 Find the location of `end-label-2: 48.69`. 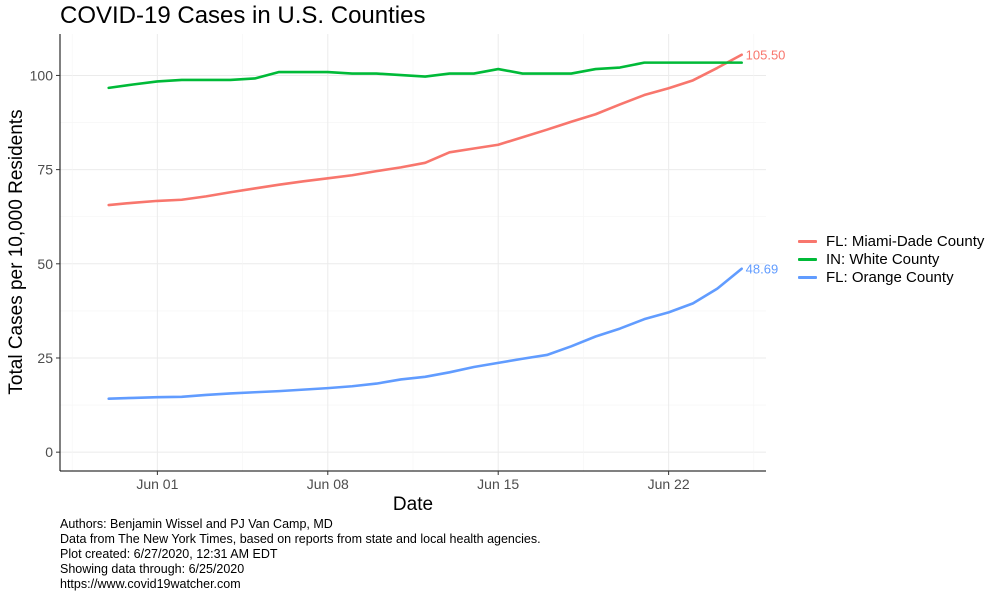

end-label-2: 48.69 is located at coordinates (762, 269).